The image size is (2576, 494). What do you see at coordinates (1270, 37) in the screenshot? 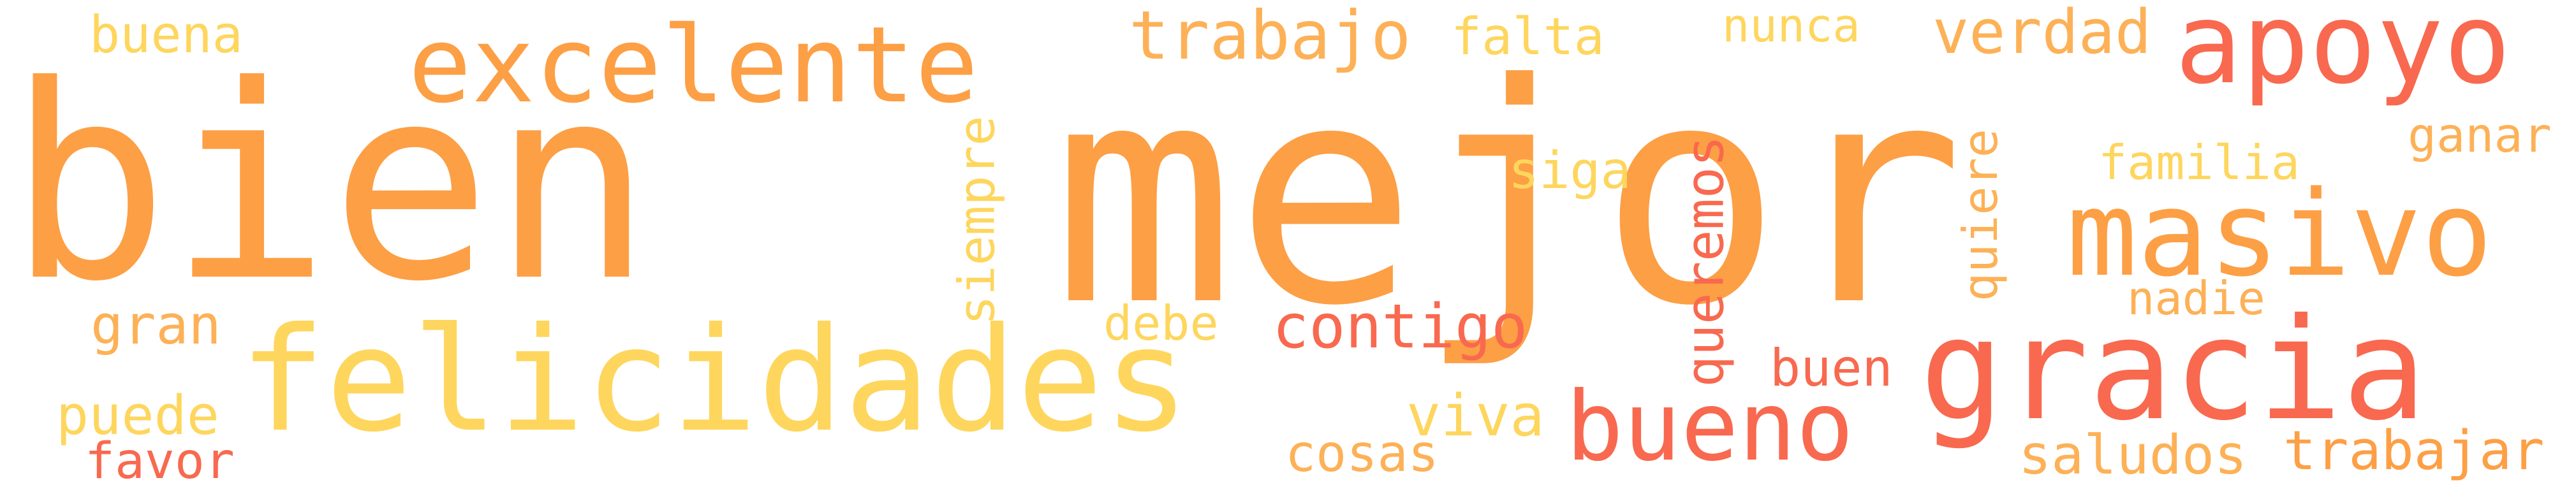
I see `word-trabajo: trabajo` at bounding box center [1270, 37].